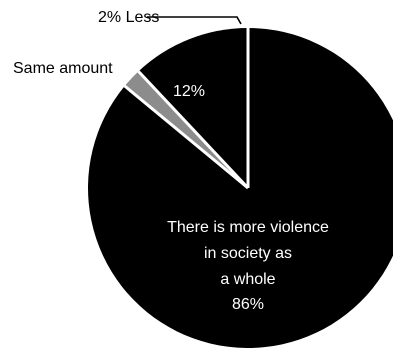 Image resolution: width=393 pixels, height=348 pixels. Describe the element at coordinates (248, 227) in the screenshot. I see `slice-label-more-line1: There is more violence` at that location.